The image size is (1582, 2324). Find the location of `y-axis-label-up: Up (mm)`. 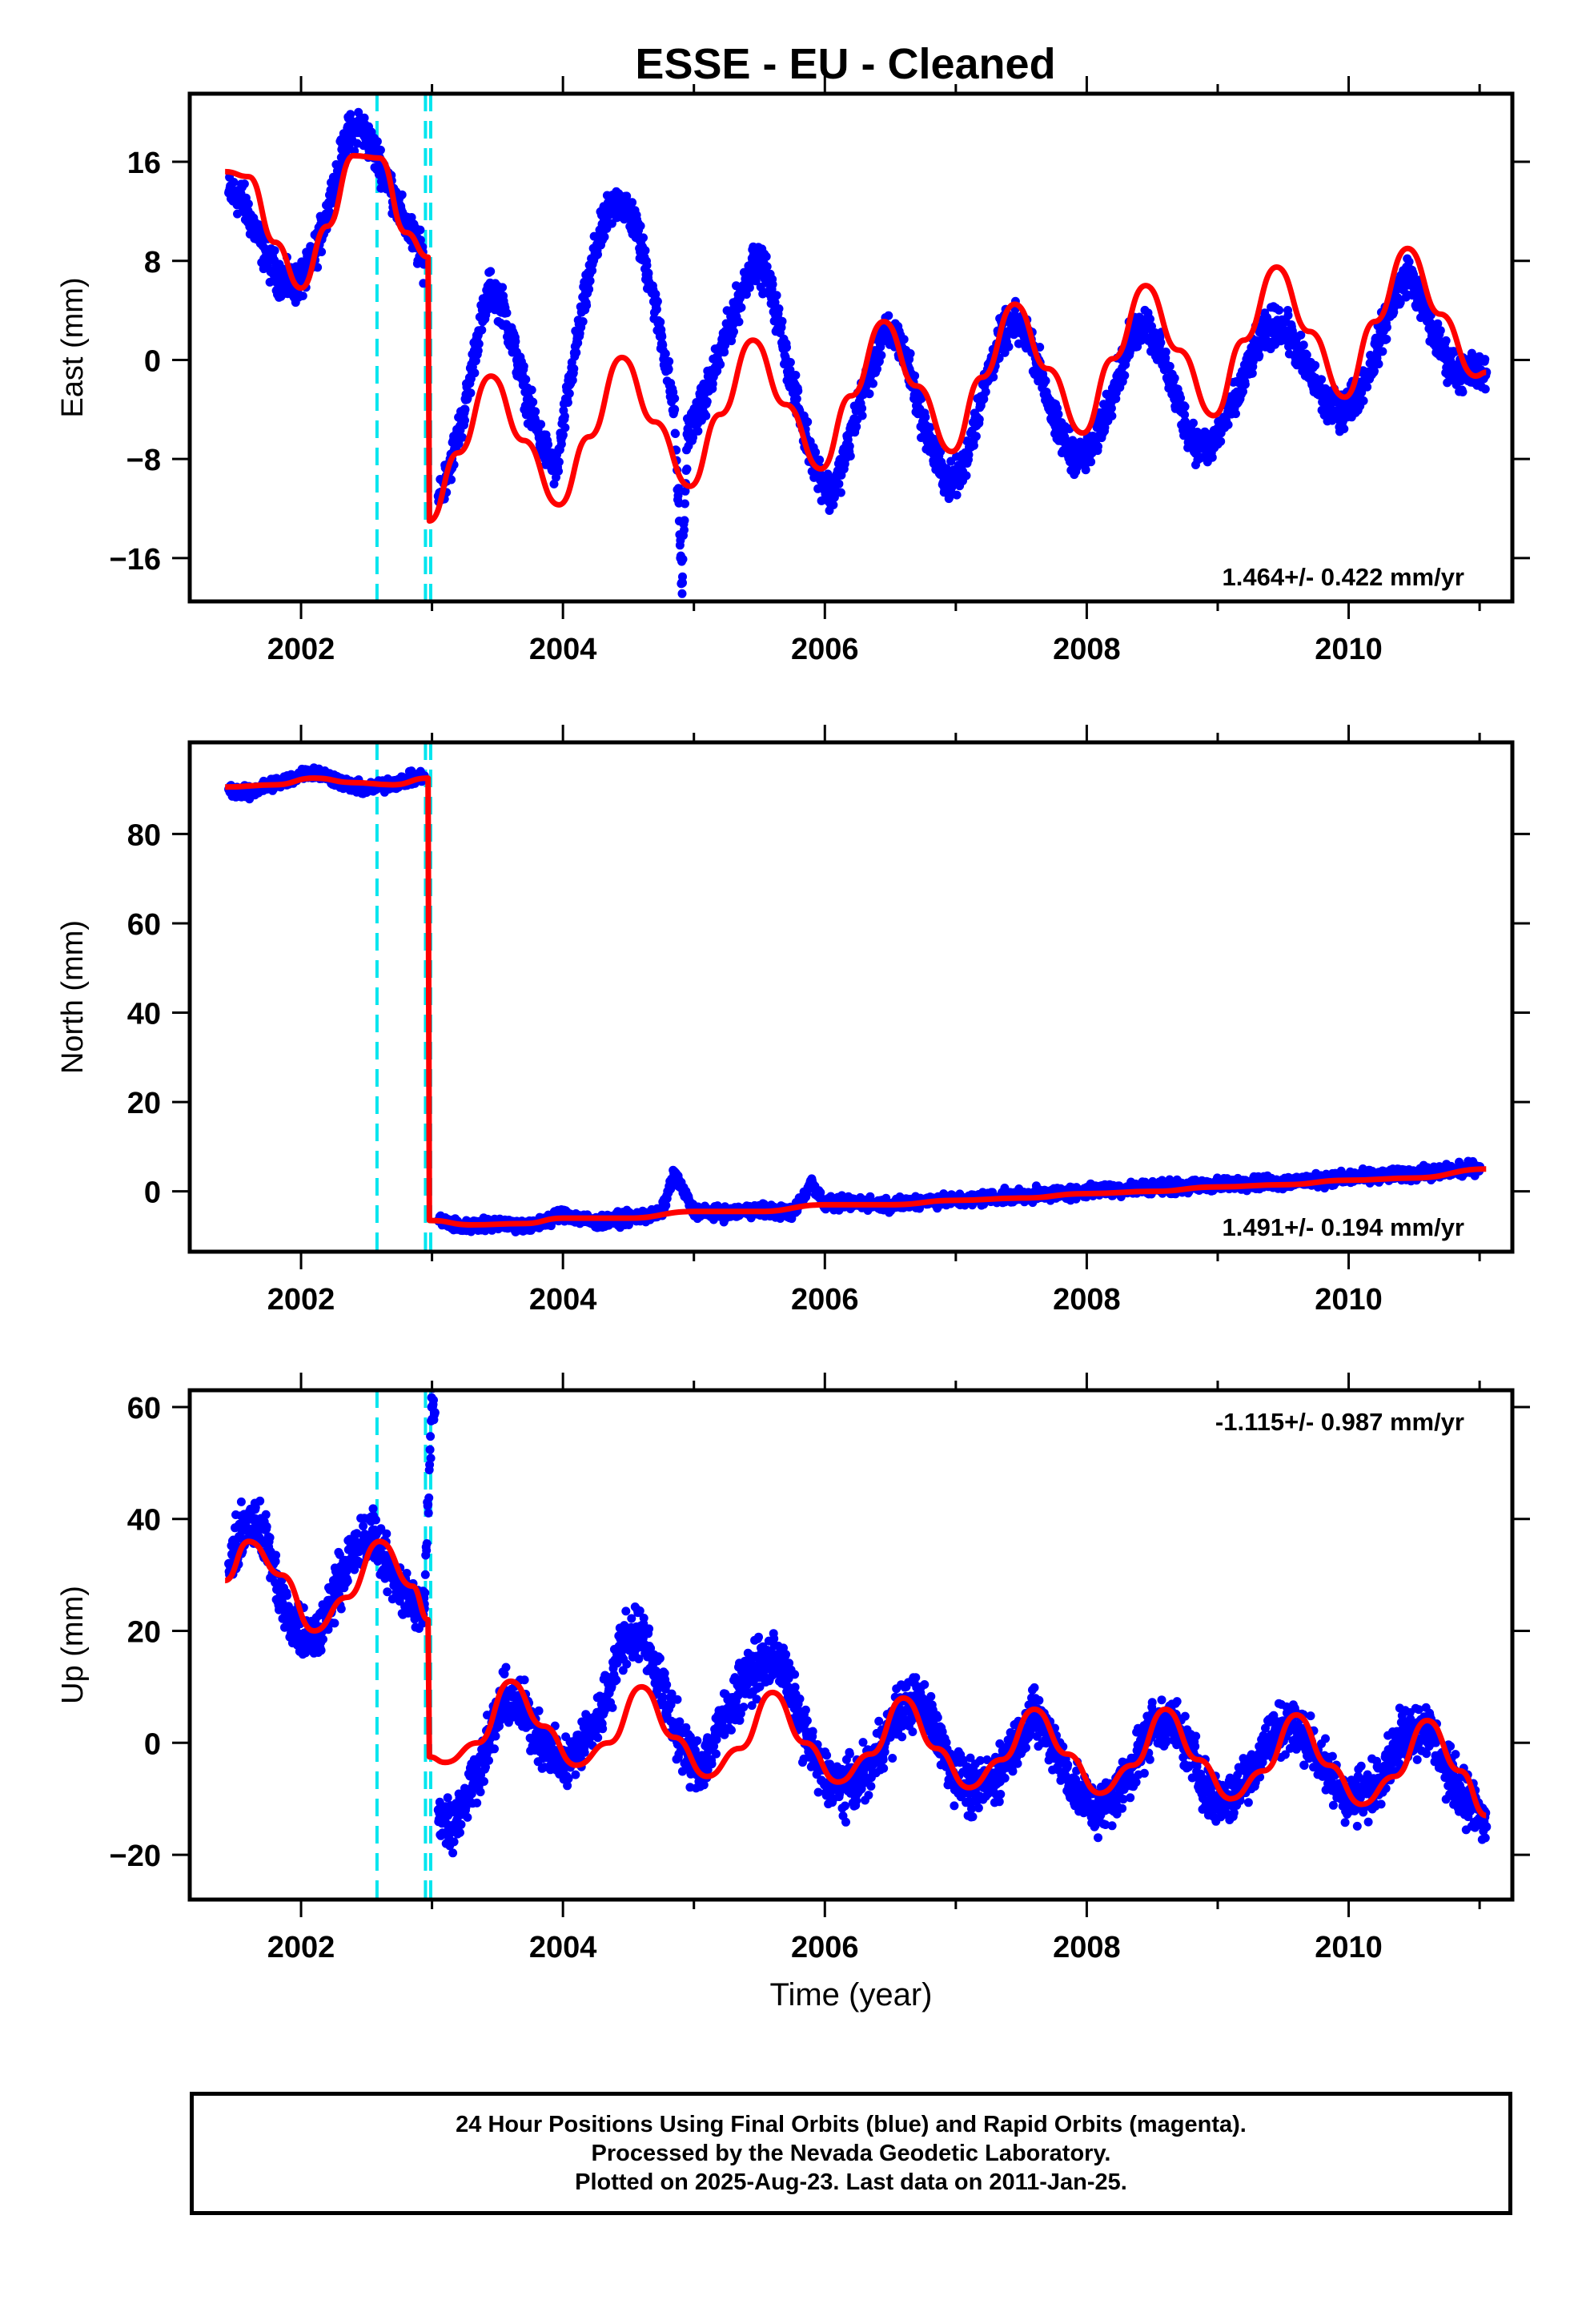

y-axis-label-up: Up (mm) is located at coordinates (73, 1645).